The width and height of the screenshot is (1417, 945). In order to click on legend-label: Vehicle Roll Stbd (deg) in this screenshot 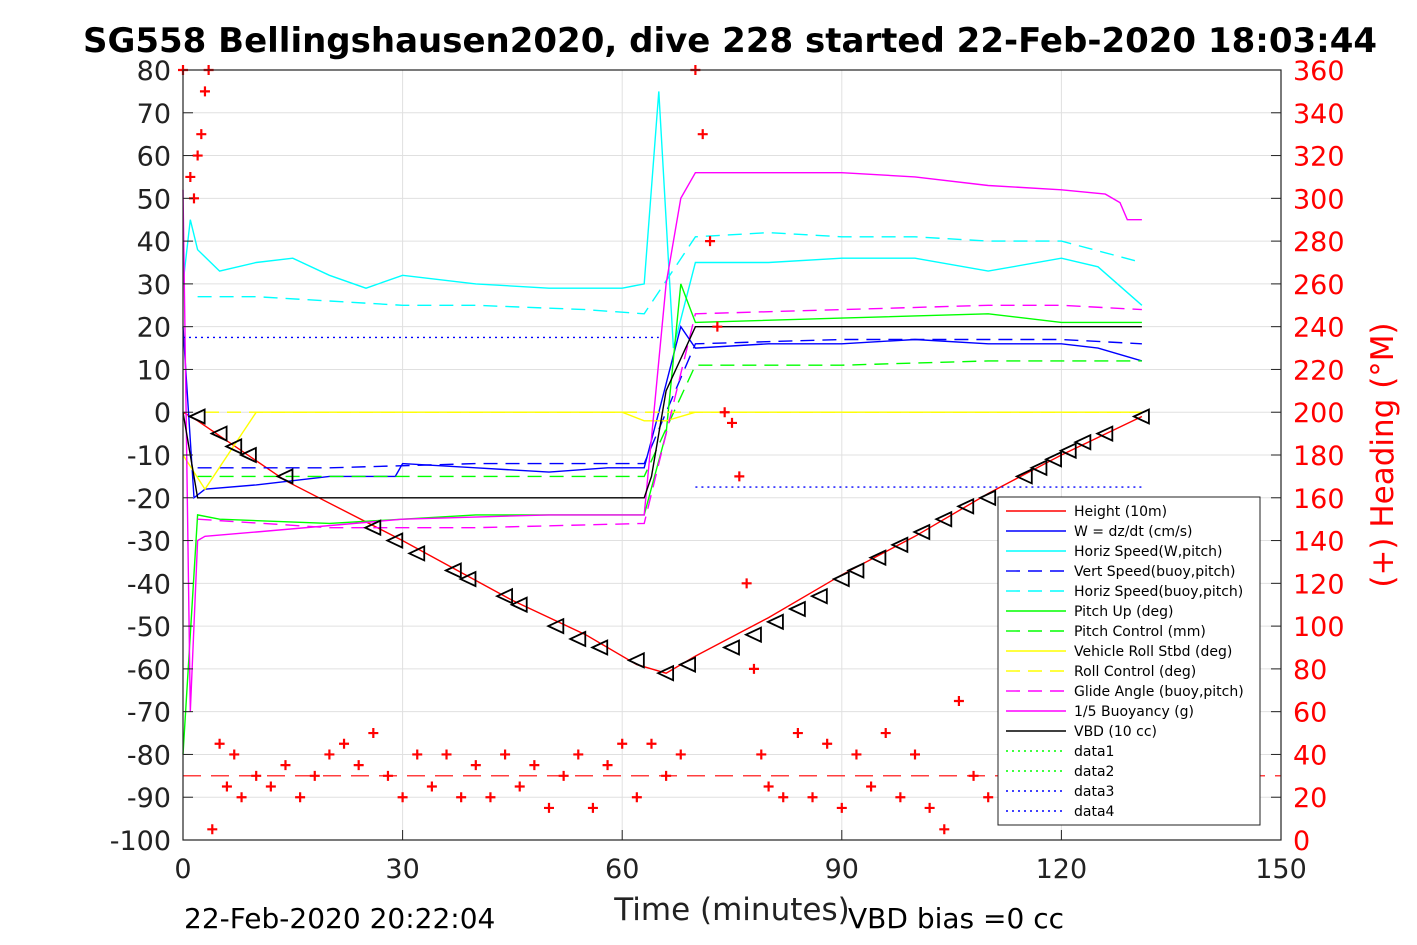, I will do `click(1153, 652)`.